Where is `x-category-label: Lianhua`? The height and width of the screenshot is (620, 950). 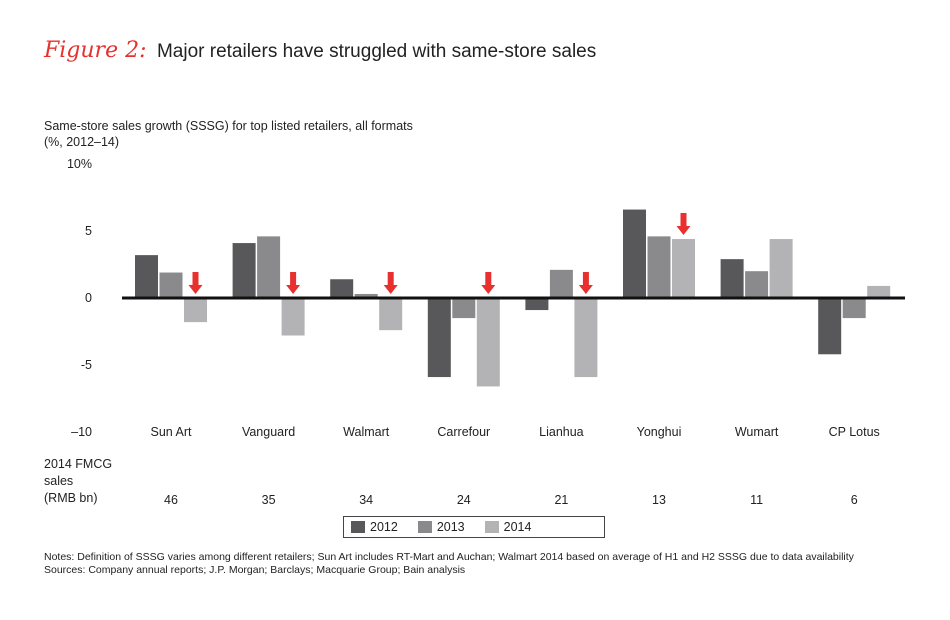 x-category-label: Lianhua is located at coordinates (561, 432).